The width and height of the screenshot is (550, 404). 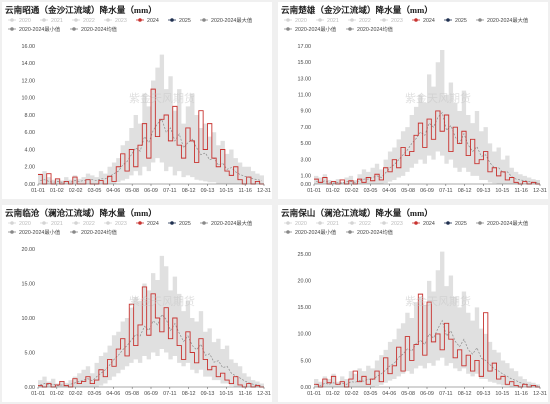 What do you see at coordinates (306, 160) in the screenshot?
I see `y-tick-label: 3.00` at bounding box center [306, 160].